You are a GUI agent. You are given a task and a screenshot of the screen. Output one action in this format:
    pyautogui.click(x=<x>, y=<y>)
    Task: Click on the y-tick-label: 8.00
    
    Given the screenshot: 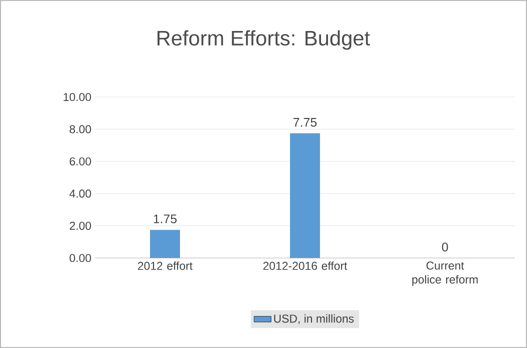 What is the action you would take?
    pyautogui.click(x=81, y=129)
    